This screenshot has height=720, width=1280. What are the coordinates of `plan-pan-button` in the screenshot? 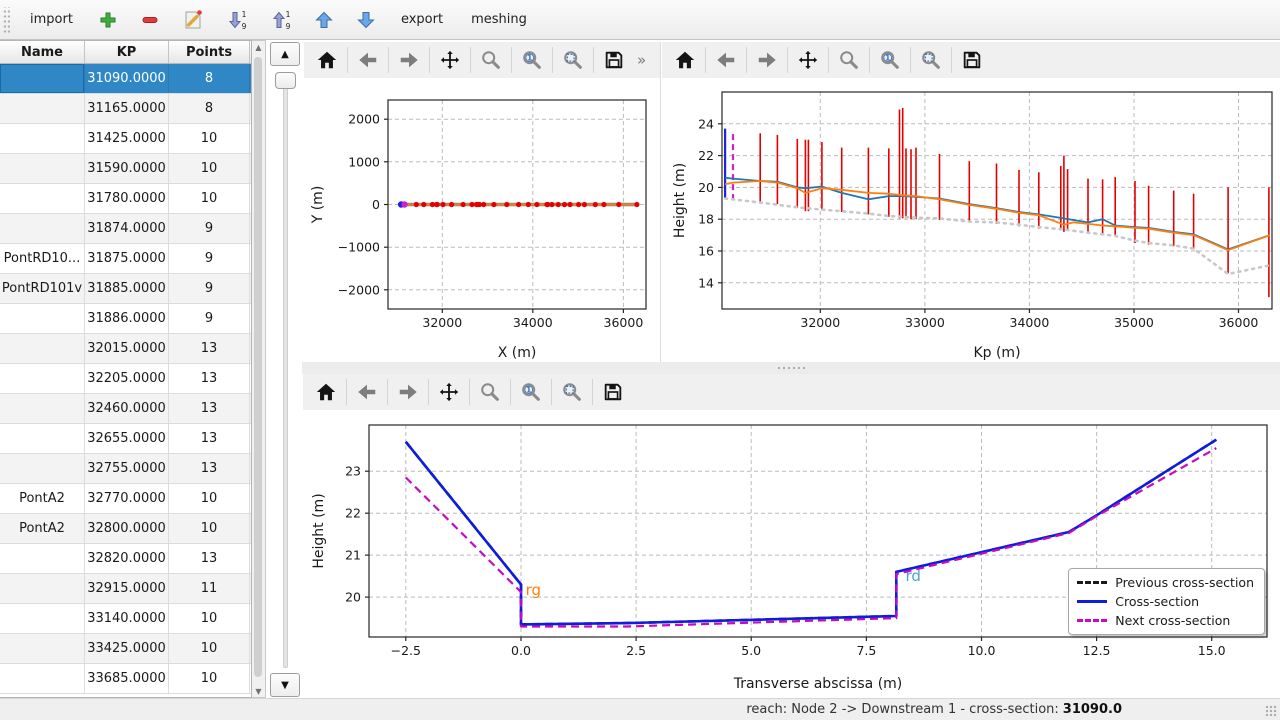 It's located at (450, 60).